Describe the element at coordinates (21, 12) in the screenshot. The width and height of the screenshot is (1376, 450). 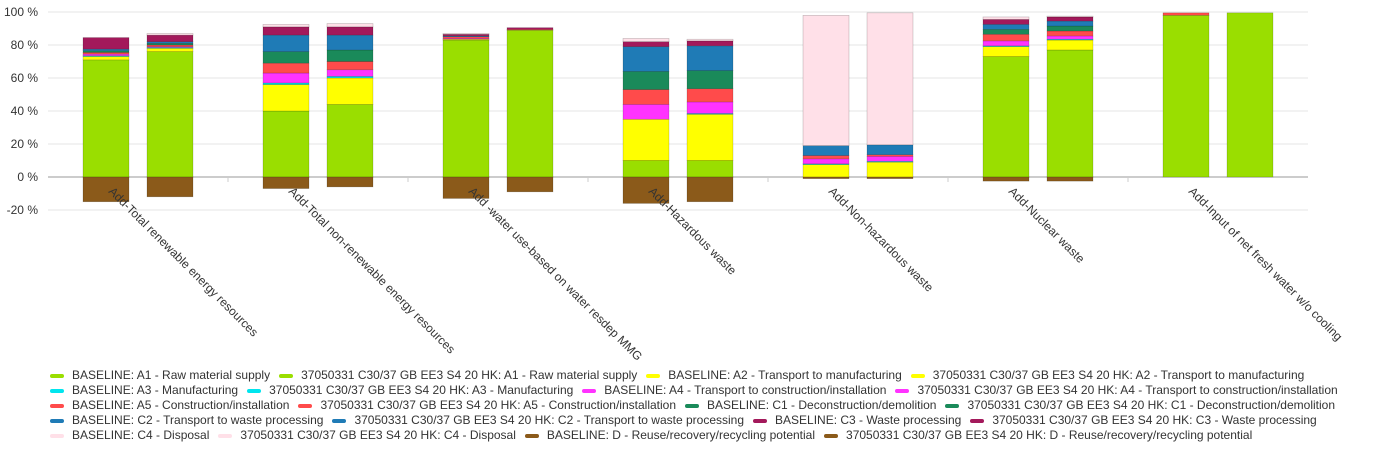
I see `y-tick-label: 100 %` at that location.